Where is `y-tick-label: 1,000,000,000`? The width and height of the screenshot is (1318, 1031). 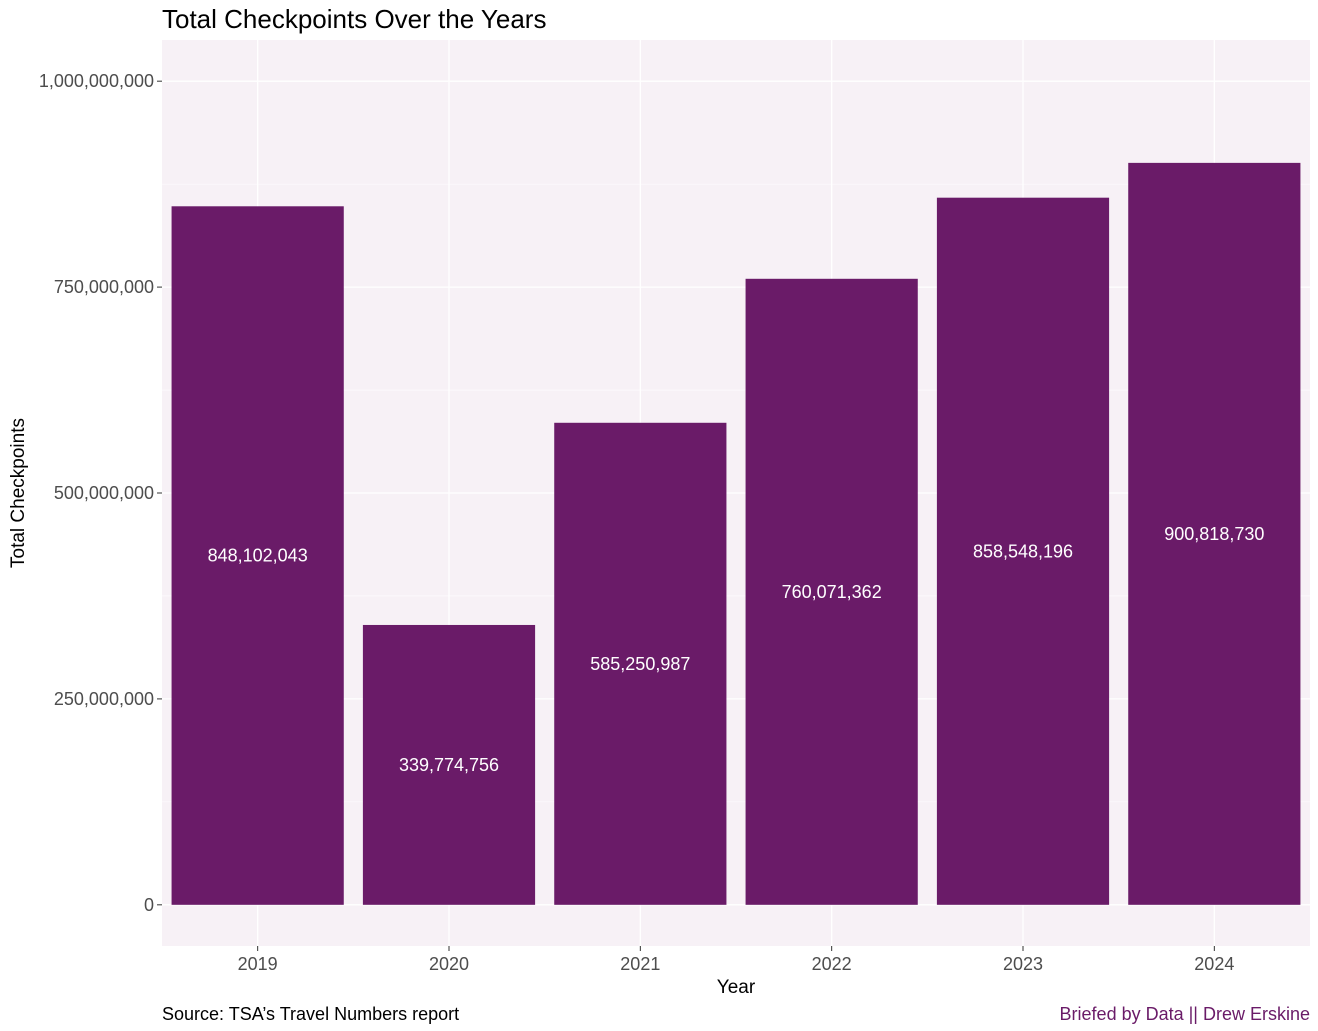 y-tick-label: 1,000,000,000 is located at coordinates (96, 81).